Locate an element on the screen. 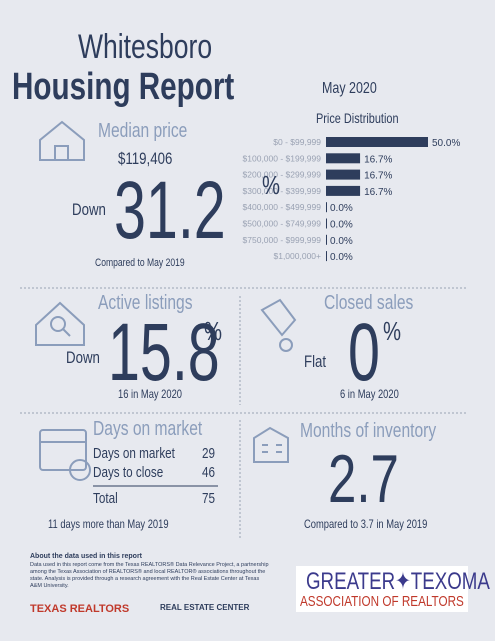 The width and height of the screenshot is (495, 641). row-label: Days on market is located at coordinates (134, 453).